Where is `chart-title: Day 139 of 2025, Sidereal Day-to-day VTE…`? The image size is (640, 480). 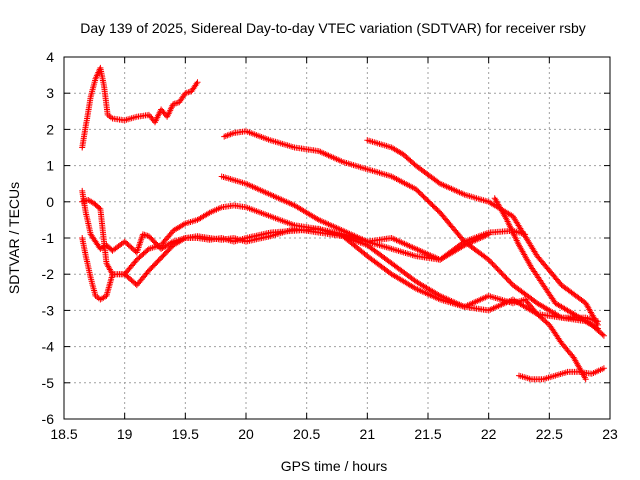
chart-title: Day 139 of 2025, Sidereal Day-to-day VTE… is located at coordinates (333, 28).